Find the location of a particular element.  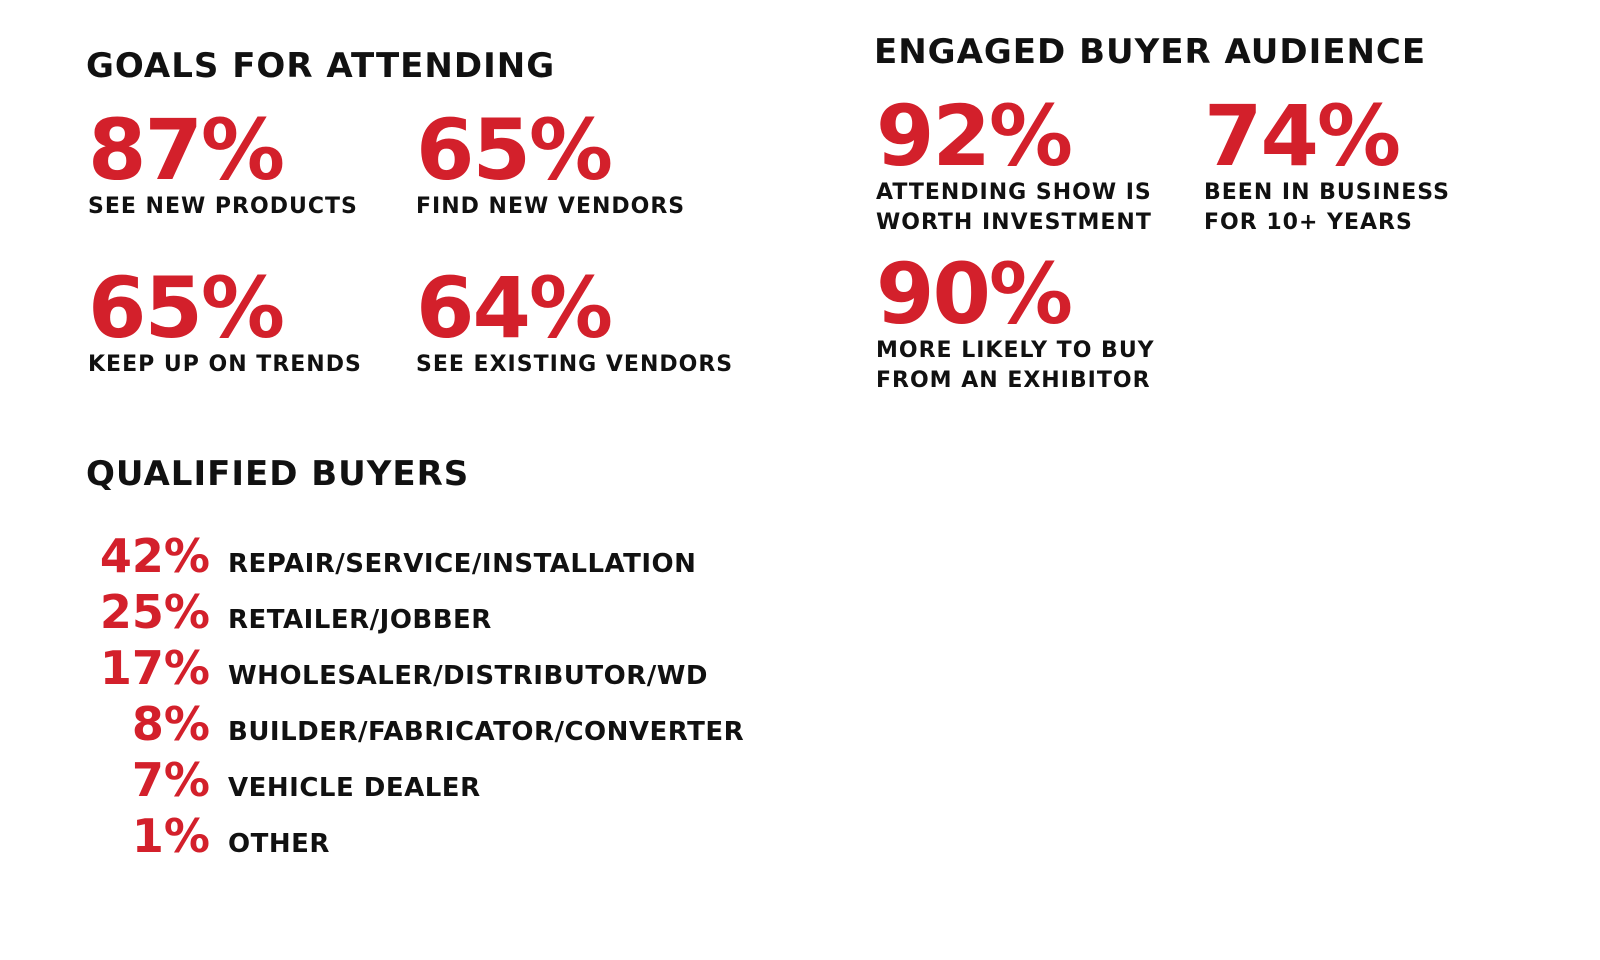

engaged-stat-value: 90% is located at coordinates (974, 294).